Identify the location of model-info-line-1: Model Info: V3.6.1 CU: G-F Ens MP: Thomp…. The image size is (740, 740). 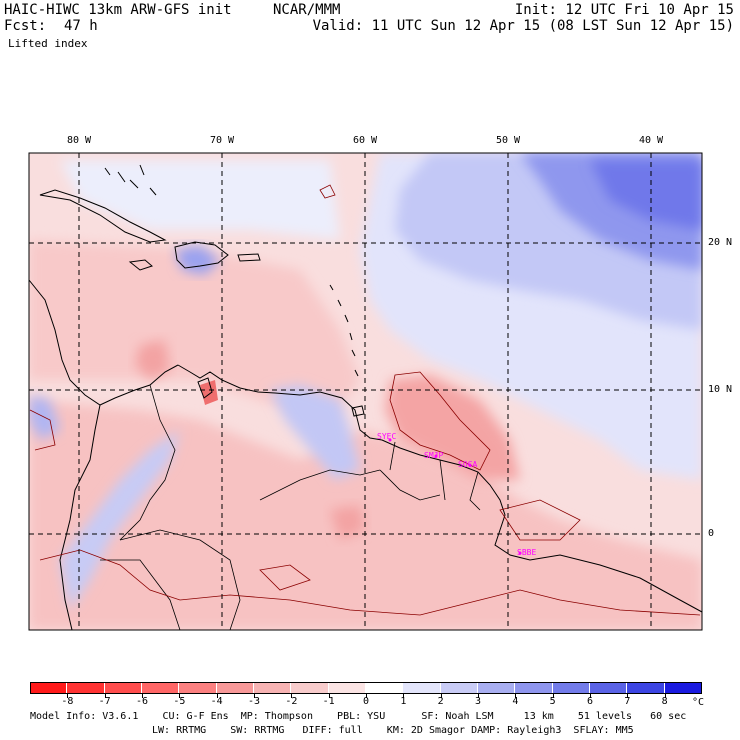
(358, 716).